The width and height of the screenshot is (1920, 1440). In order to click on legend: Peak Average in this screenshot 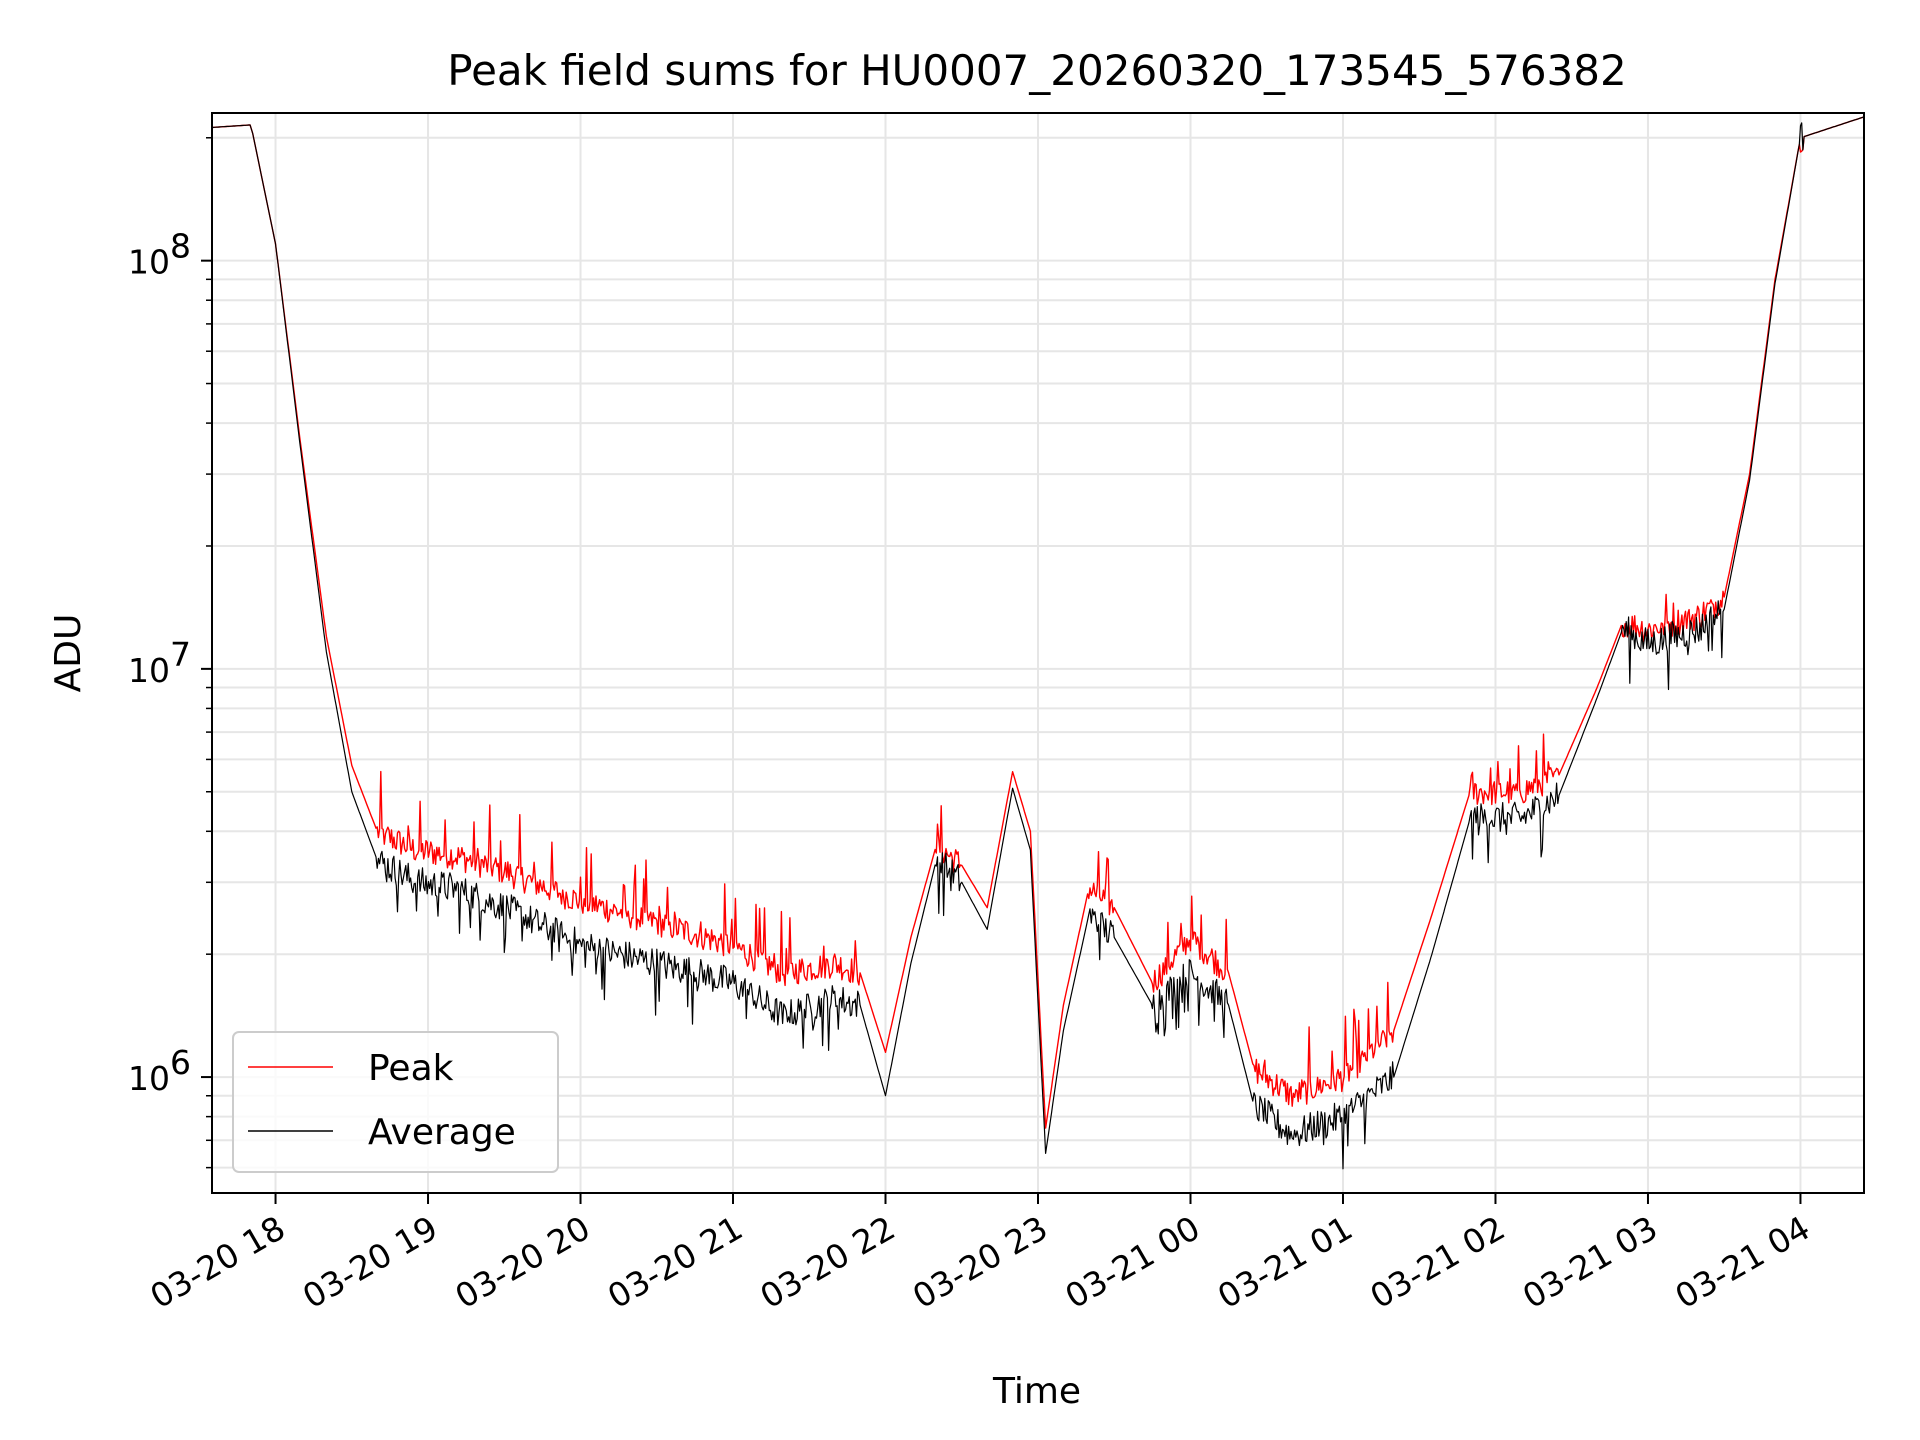, I will do `click(395, 1102)`.